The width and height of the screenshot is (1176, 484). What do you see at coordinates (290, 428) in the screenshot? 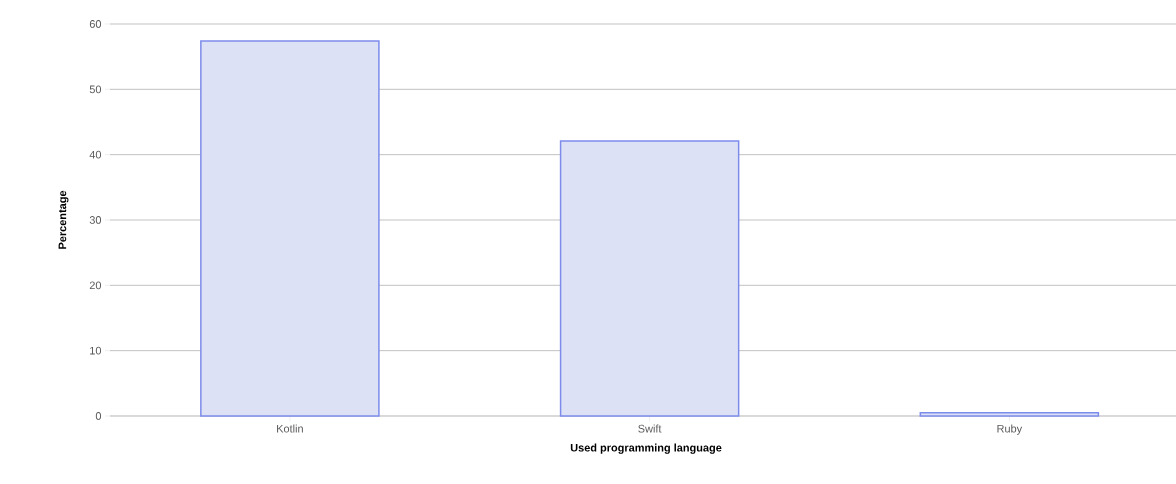
I see `x-tick-label: Kotlin` at bounding box center [290, 428].